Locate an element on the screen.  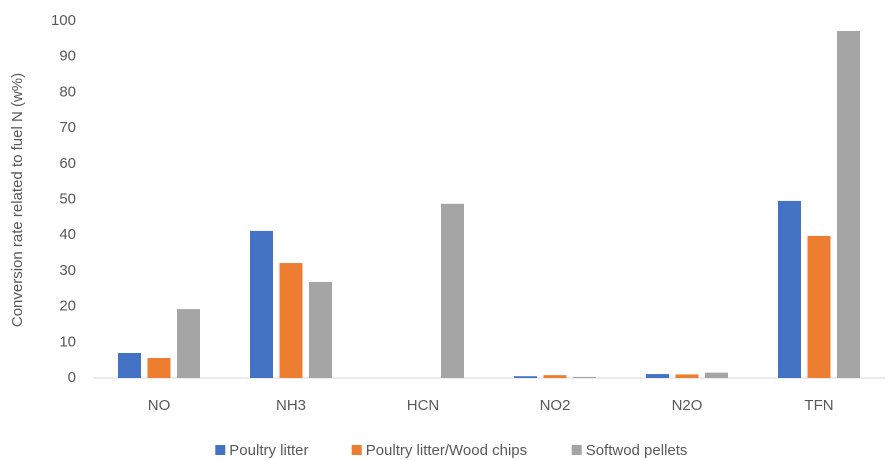
x-tick-label: TFN is located at coordinates (818, 405).